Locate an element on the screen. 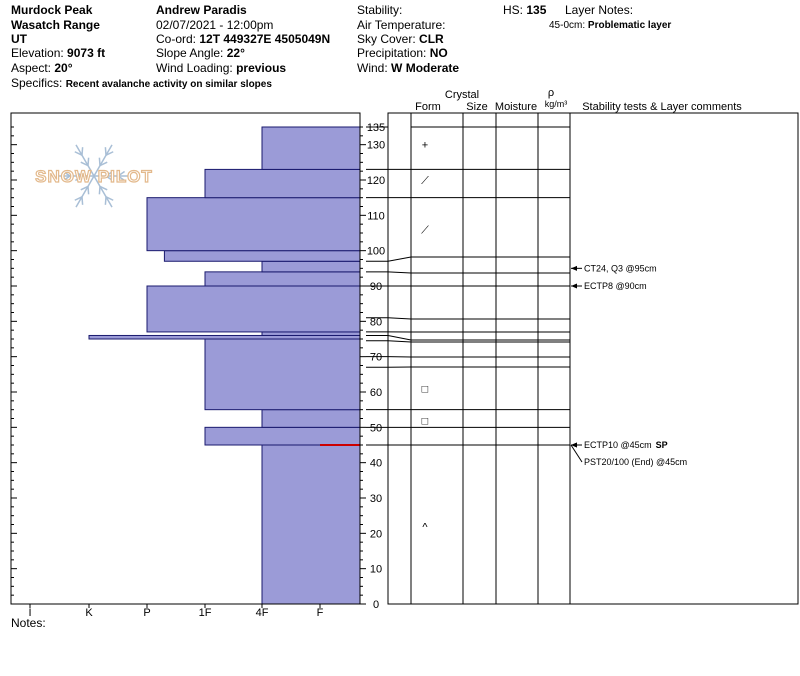 The height and width of the screenshot is (676, 800). watermark-text: SNOW PILOT is located at coordinates (94, 176).